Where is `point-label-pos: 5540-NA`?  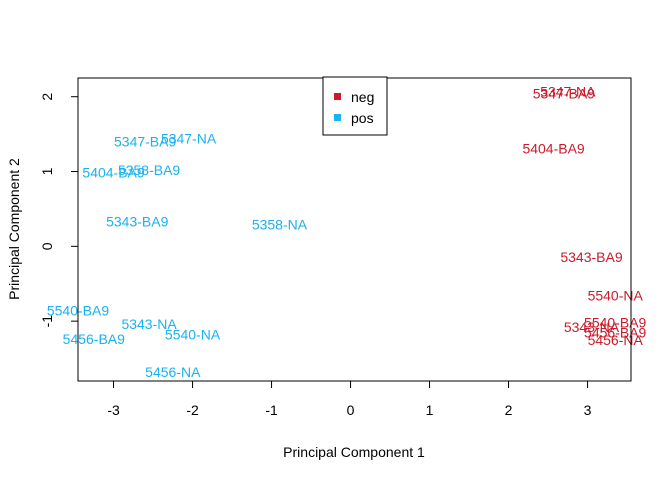
point-label-pos: 5540-NA is located at coordinates (193, 335).